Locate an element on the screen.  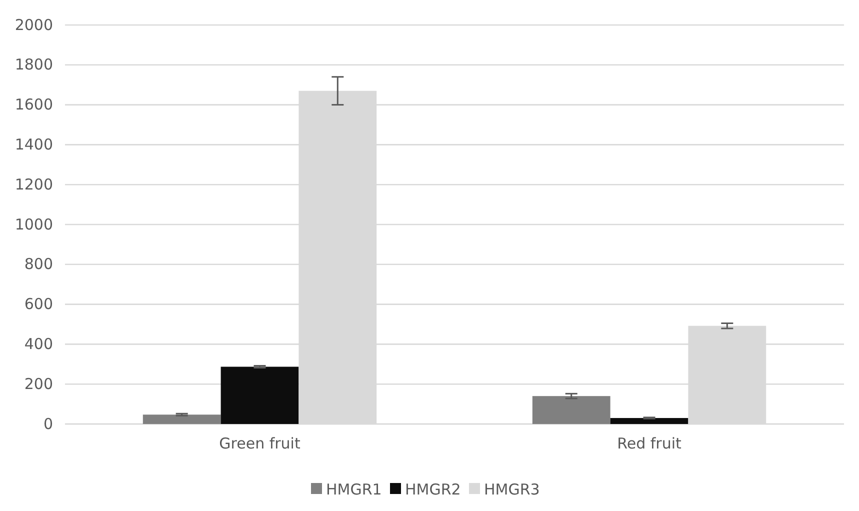
y-tick-label: 2000 is located at coordinates (33, 25).